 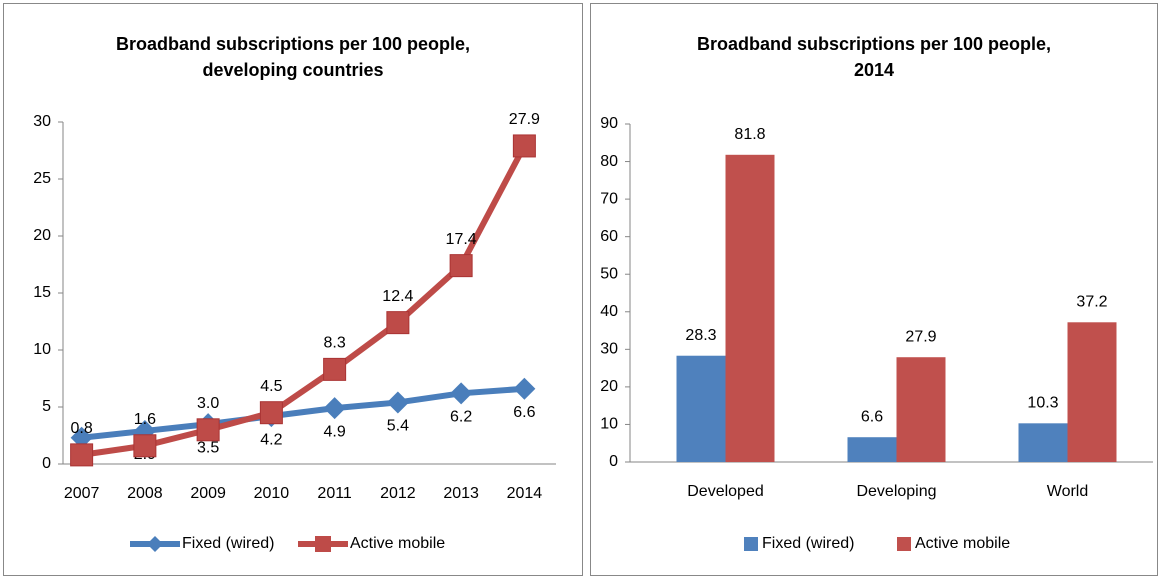 What do you see at coordinates (461, 239) in the screenshot?
I see `data-label: 17.4` at bounding box center [461, 239].